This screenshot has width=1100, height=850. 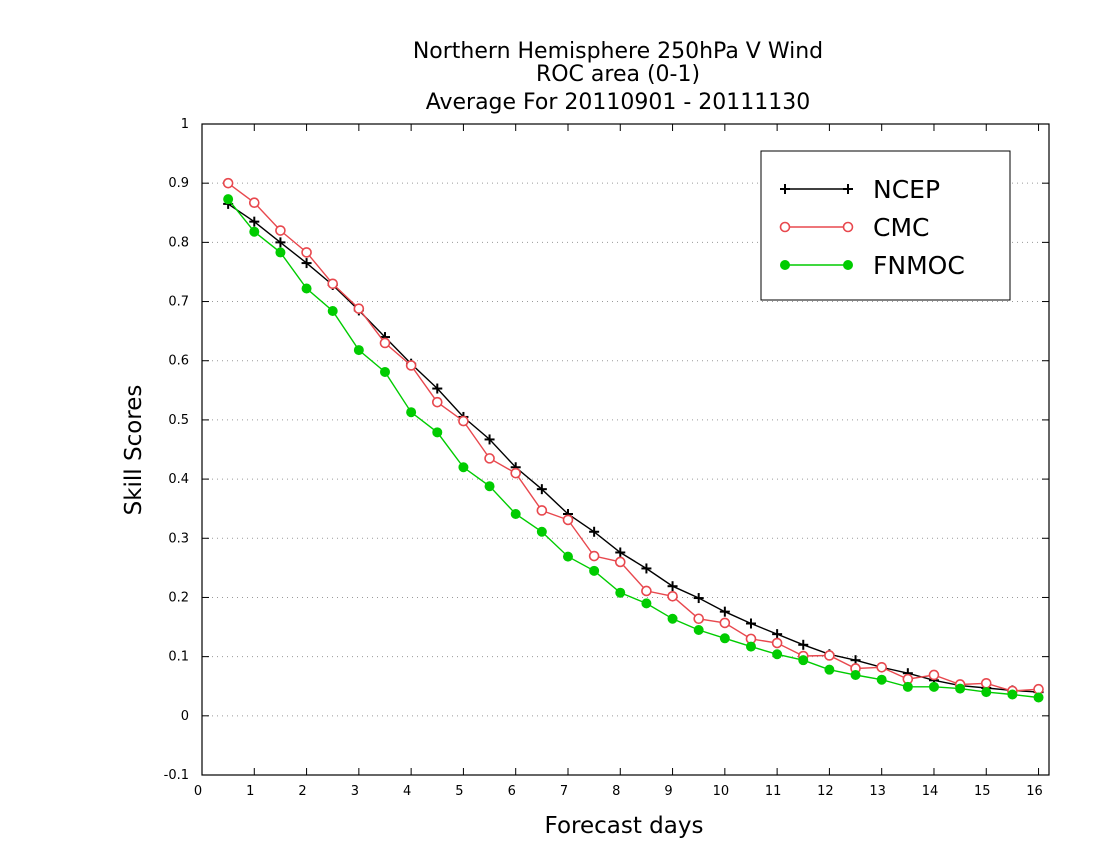 What do you see at coordinates (459, 791) in the screenshot?
I see `x-tick-label: 5` at bounding box center [459, 791].